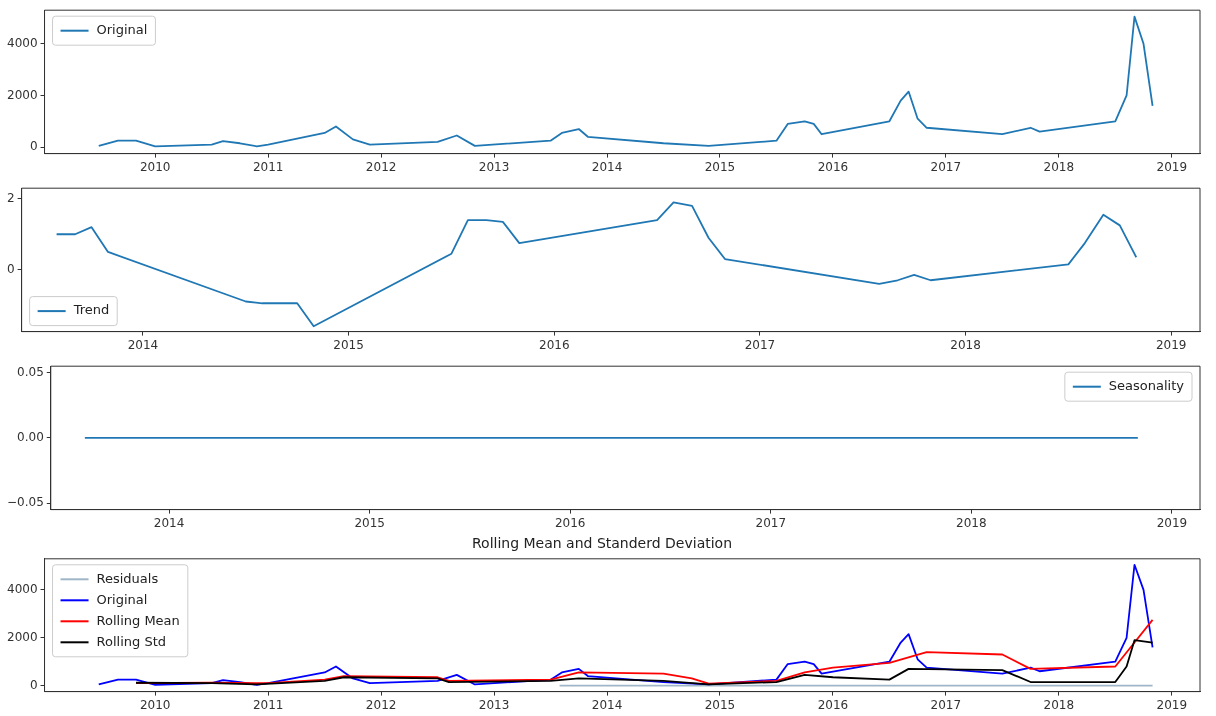 Image resolution: width=1216 pixels, height=716 pixels. Describe the element at coordinates (91, 310) in the screenshot. I see `legend-label: Trend` at that location.